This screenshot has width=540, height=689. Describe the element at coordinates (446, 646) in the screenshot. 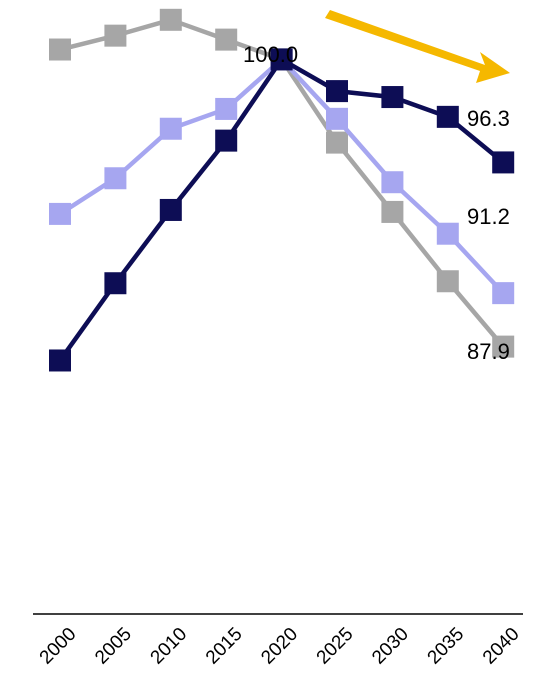

I see `x-tick-label: 2035` at that location.